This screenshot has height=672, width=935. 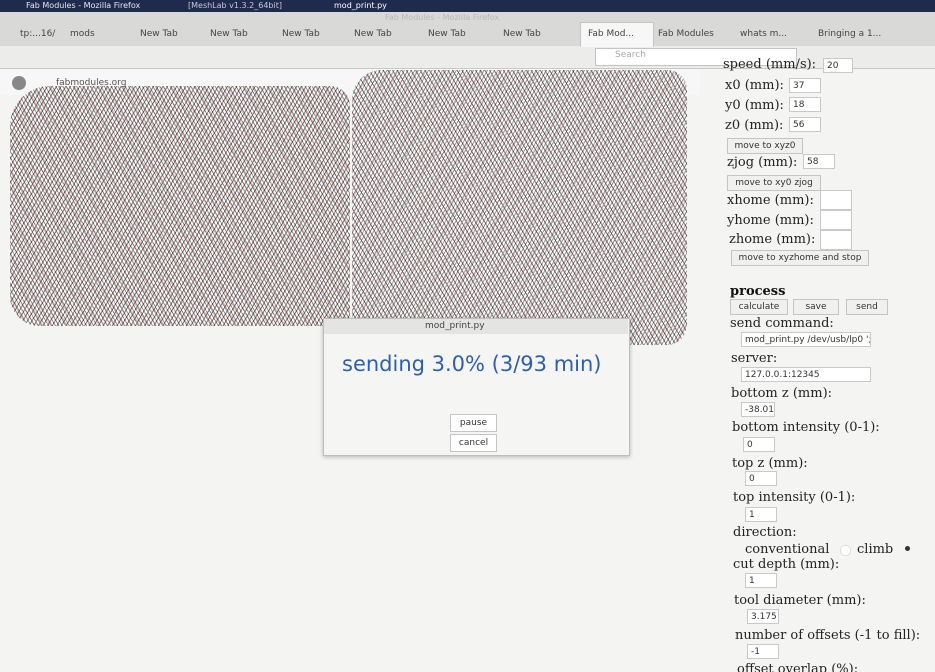 I want to click on field-input: 56, so click(x=805, y=124).